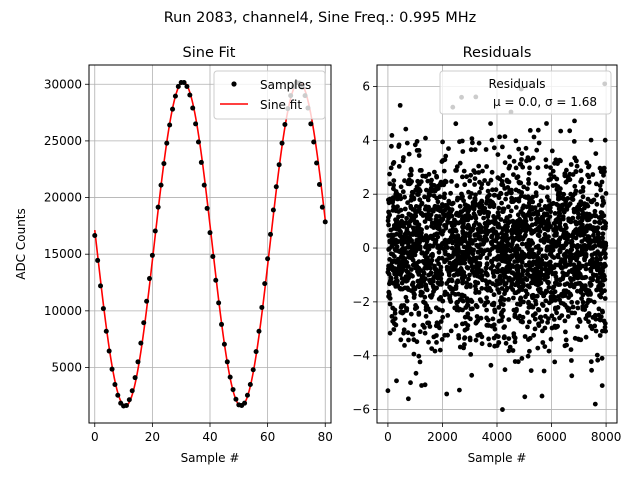 The height and width of the screenshot is (480, 640). What do you see at coordinates (361, 410) in the screenshot?
I see `y-tick-label: −6` at bounding box center [361, 410].